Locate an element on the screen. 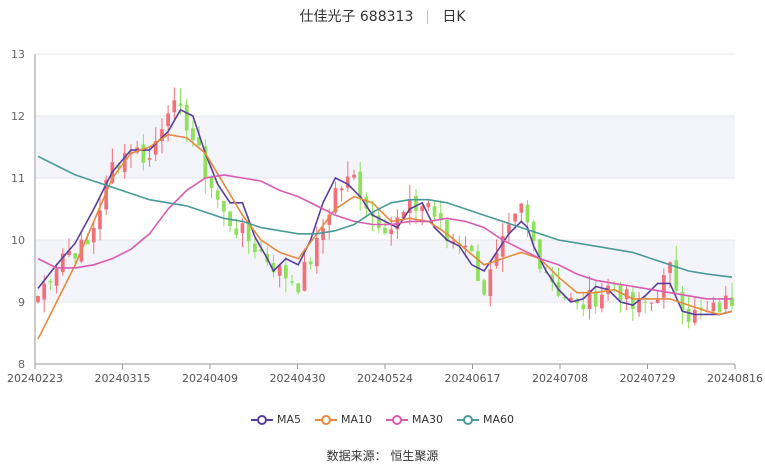  title-separator is located at coordinates (428, 17).